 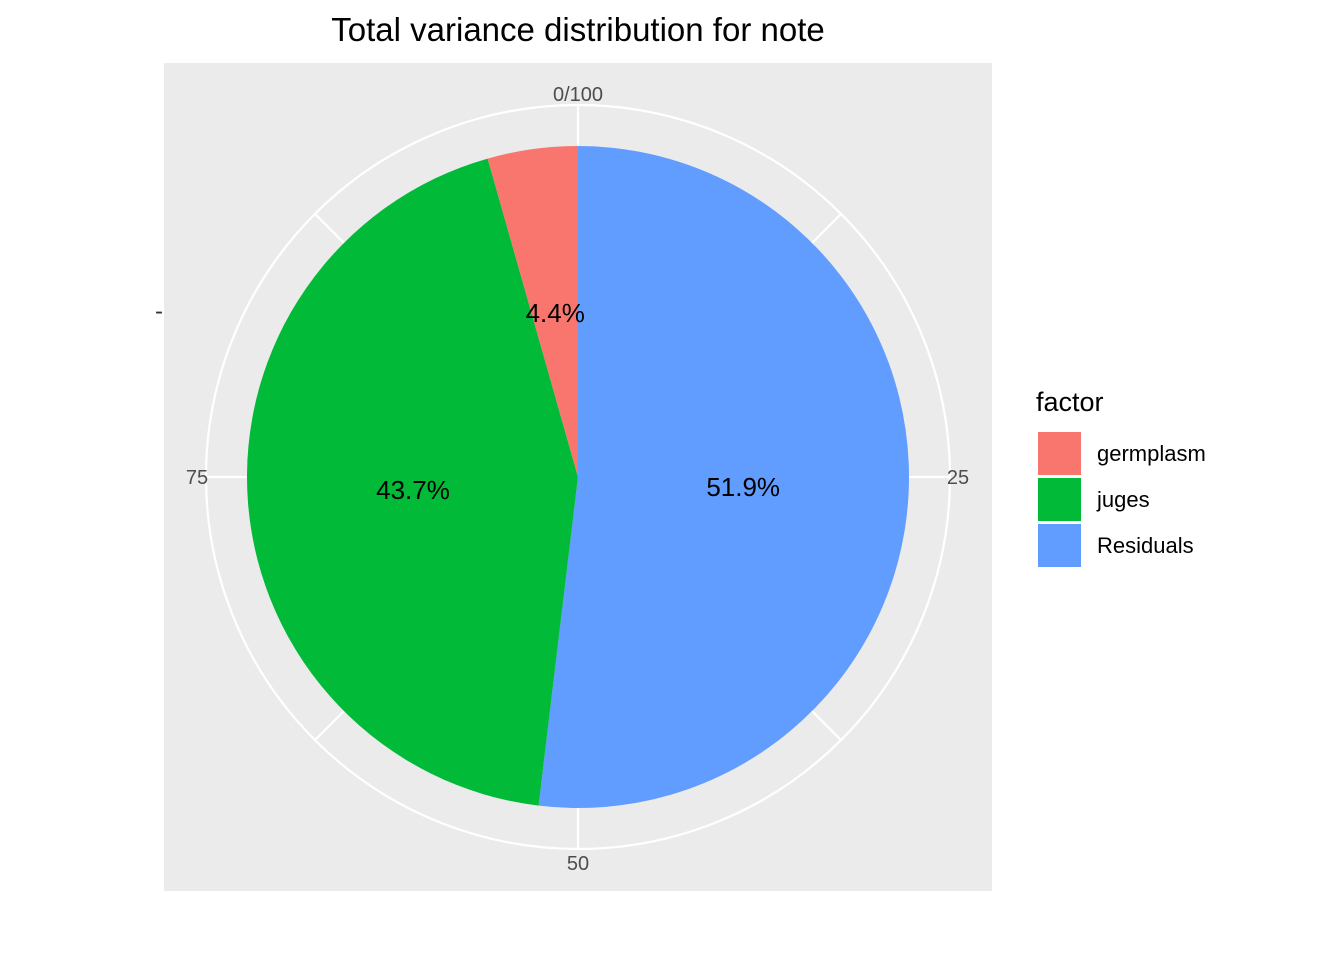 I want to click on legend-items: germplasm juges Residuals, so click(x=1122, y=499).